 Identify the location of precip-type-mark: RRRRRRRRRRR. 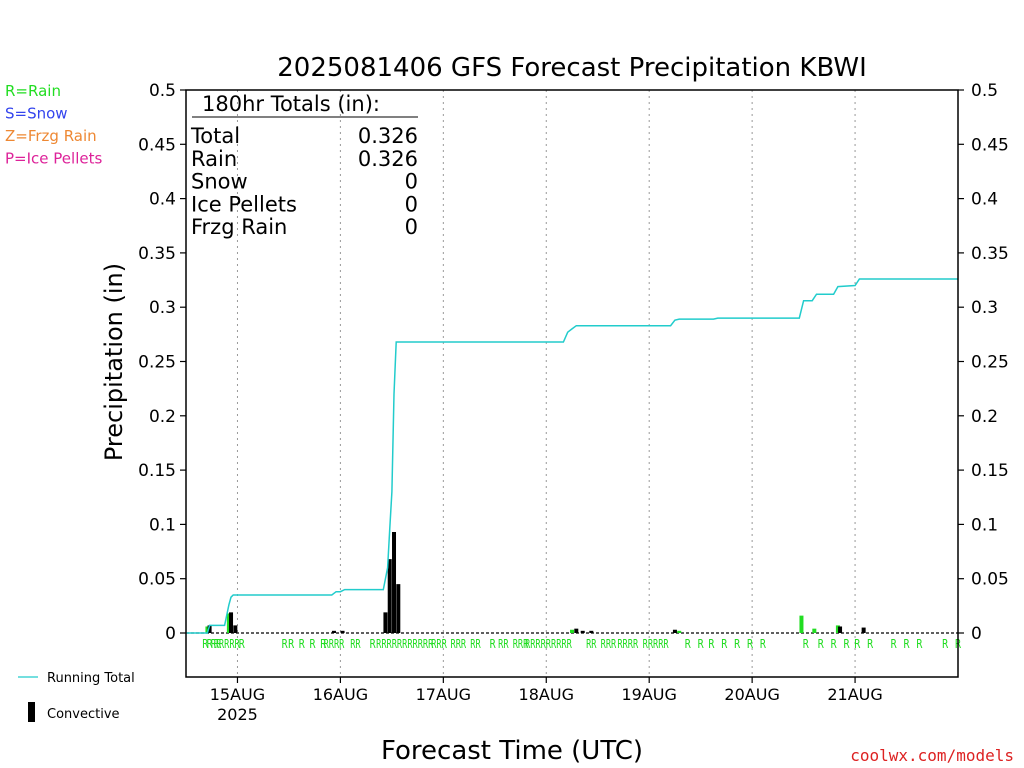
(405, 644).